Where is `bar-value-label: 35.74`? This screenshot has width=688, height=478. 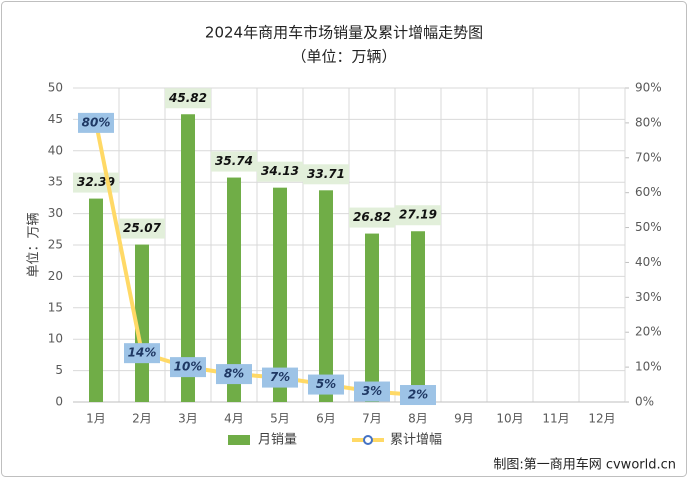
bar-value-label: 35.74 is located at coordinates (234, 161).